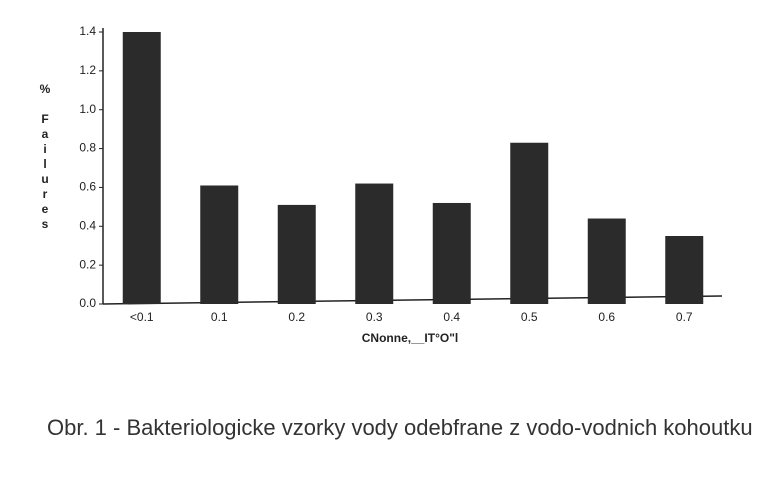 This screenshot has height=492, width=783. What do you see at coordinates (451, 317) in the screenshot?
I see `x-tick-label: 0.4` at bounding box center [451, 317].